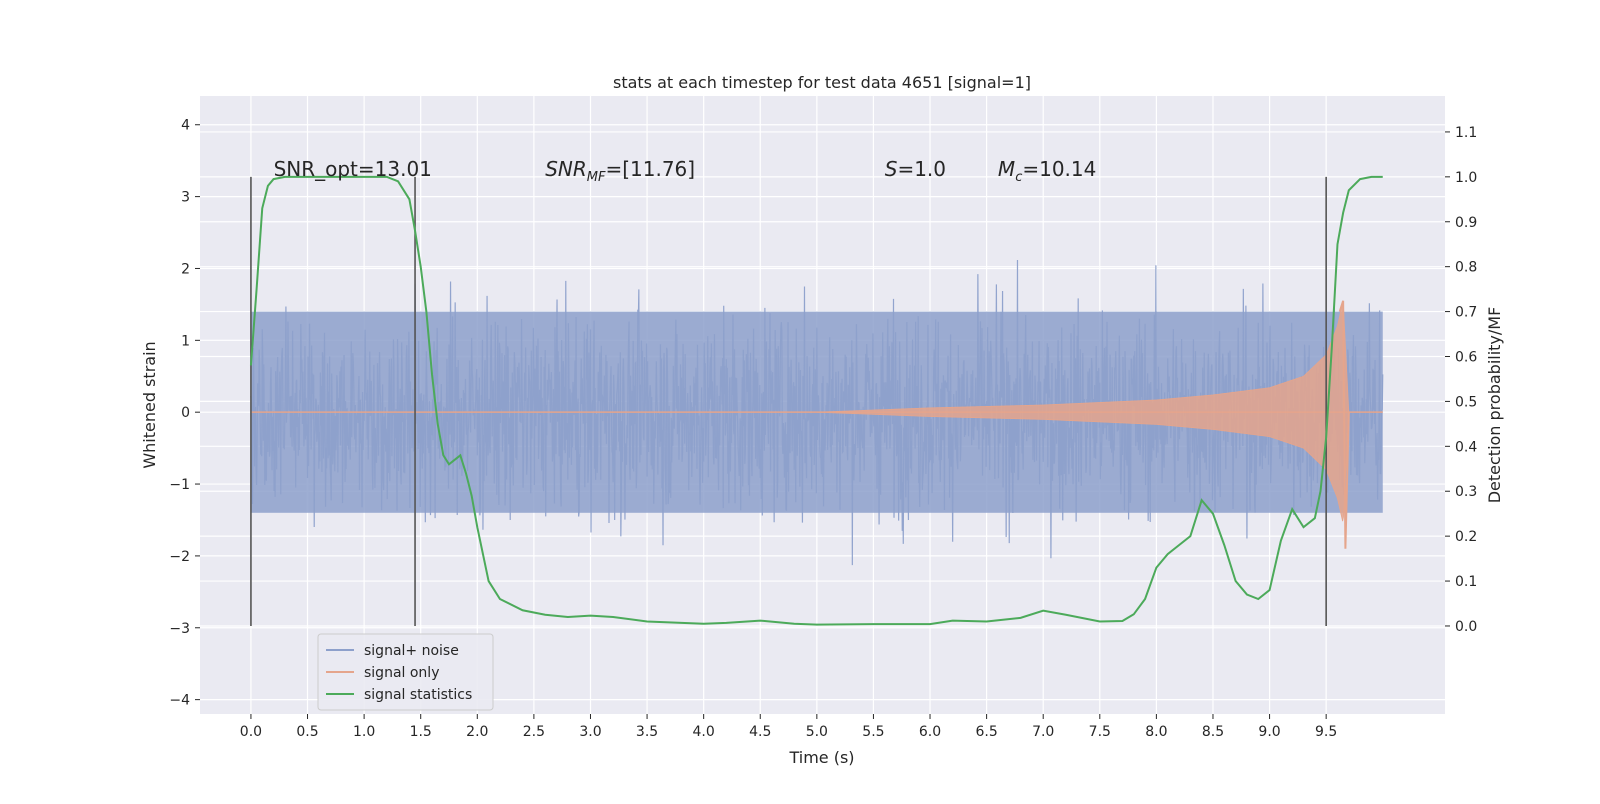 The image size is (1600, 804). I want to click on x-tick-label: 6.0, so click(930, 732).